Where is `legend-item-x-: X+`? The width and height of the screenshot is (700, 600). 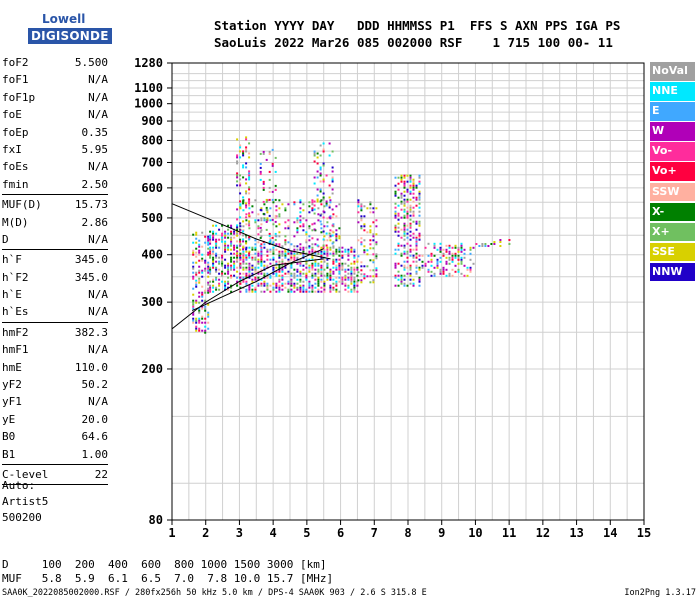
legend-item-x-: X+ is located at coordinates (672, 232).